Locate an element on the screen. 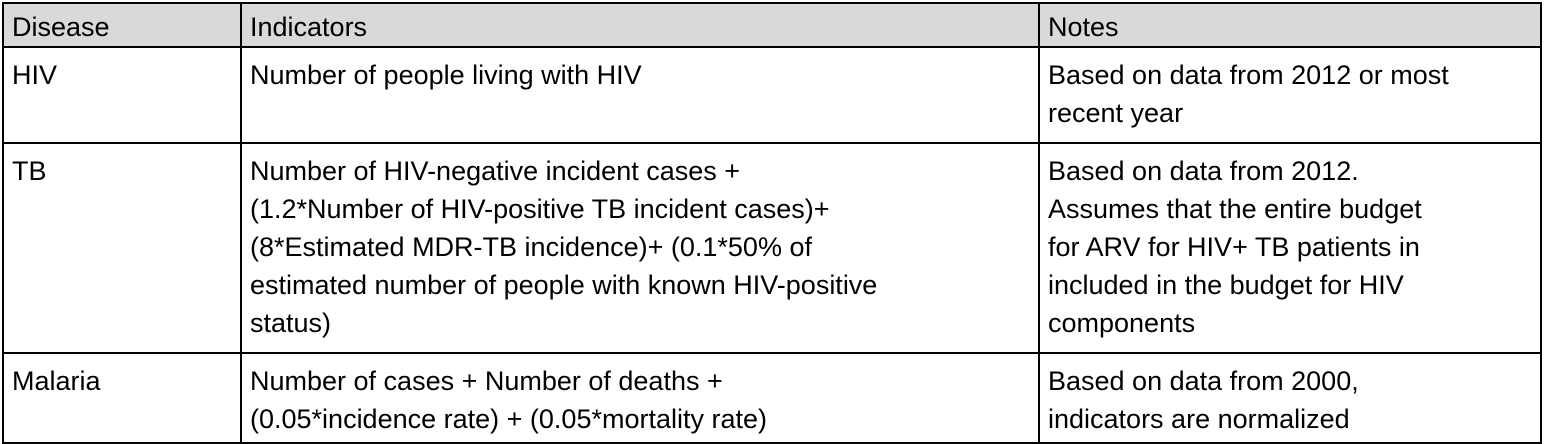 The width and height of the screenshot is (1547, 444). cell-disease-text: HIV is located at coordinates (35, 75).